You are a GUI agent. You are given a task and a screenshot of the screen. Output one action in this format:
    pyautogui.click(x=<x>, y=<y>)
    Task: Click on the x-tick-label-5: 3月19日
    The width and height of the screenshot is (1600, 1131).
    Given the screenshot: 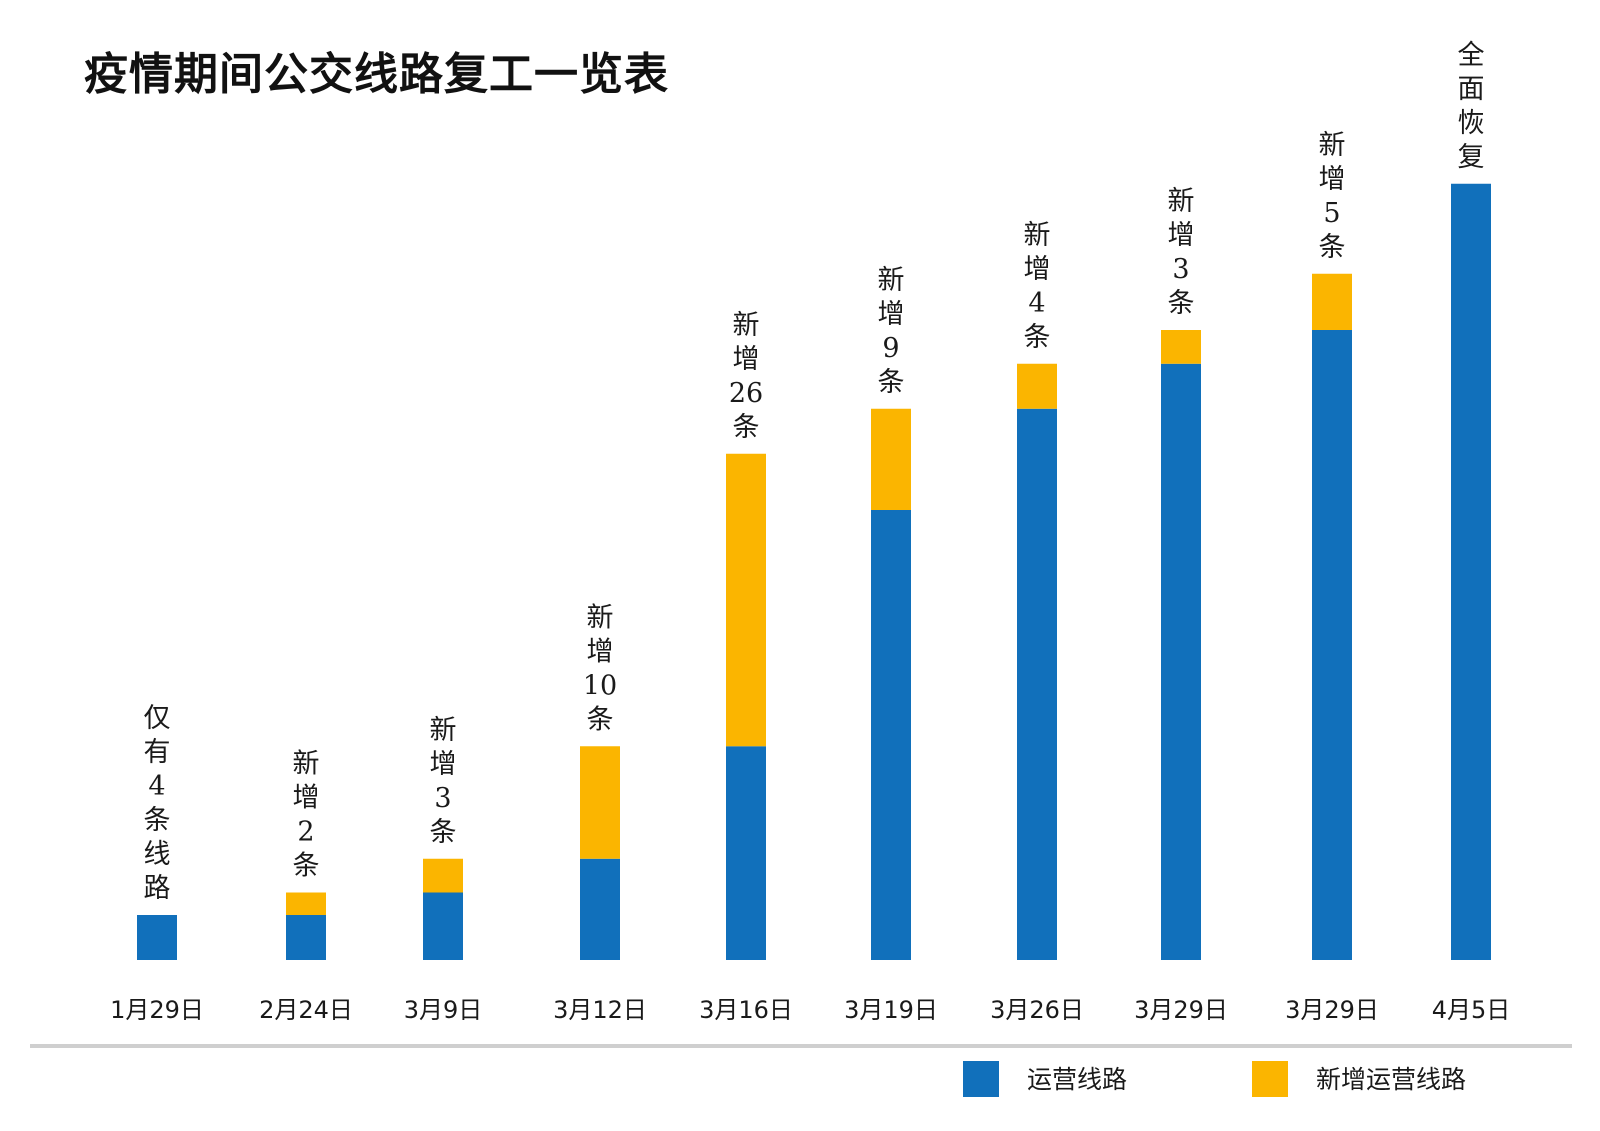 What is the action you would take?
    pyautogui.click(x=891, y=1010)
    